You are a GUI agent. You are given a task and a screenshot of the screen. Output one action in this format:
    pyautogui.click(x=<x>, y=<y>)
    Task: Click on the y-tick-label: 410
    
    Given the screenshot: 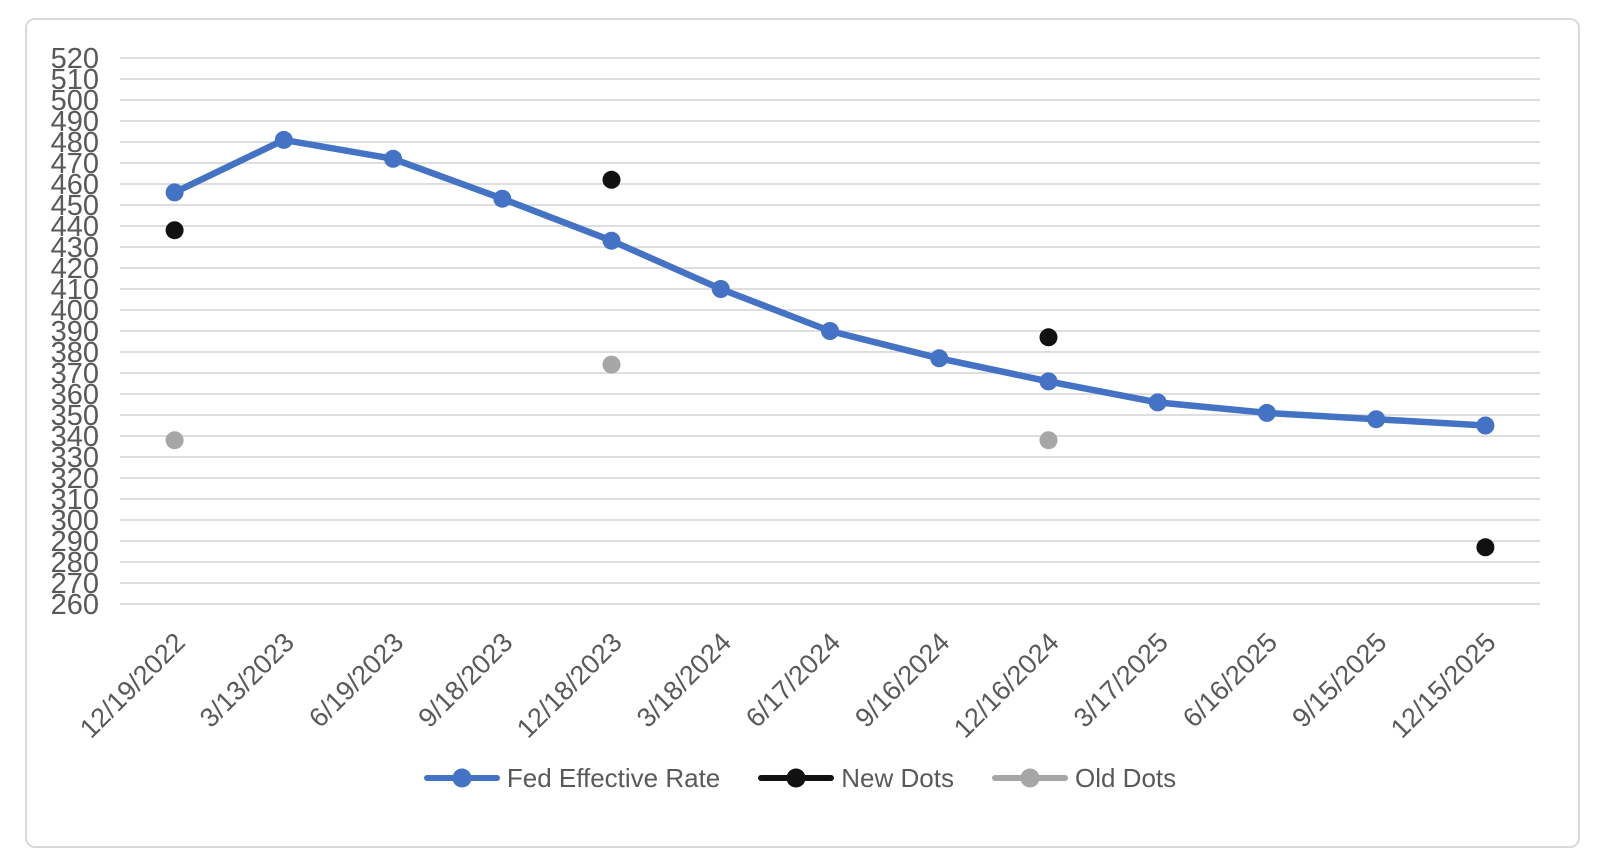 What is the action you would take?
    pyautogui.click(x=75, y=290)
    